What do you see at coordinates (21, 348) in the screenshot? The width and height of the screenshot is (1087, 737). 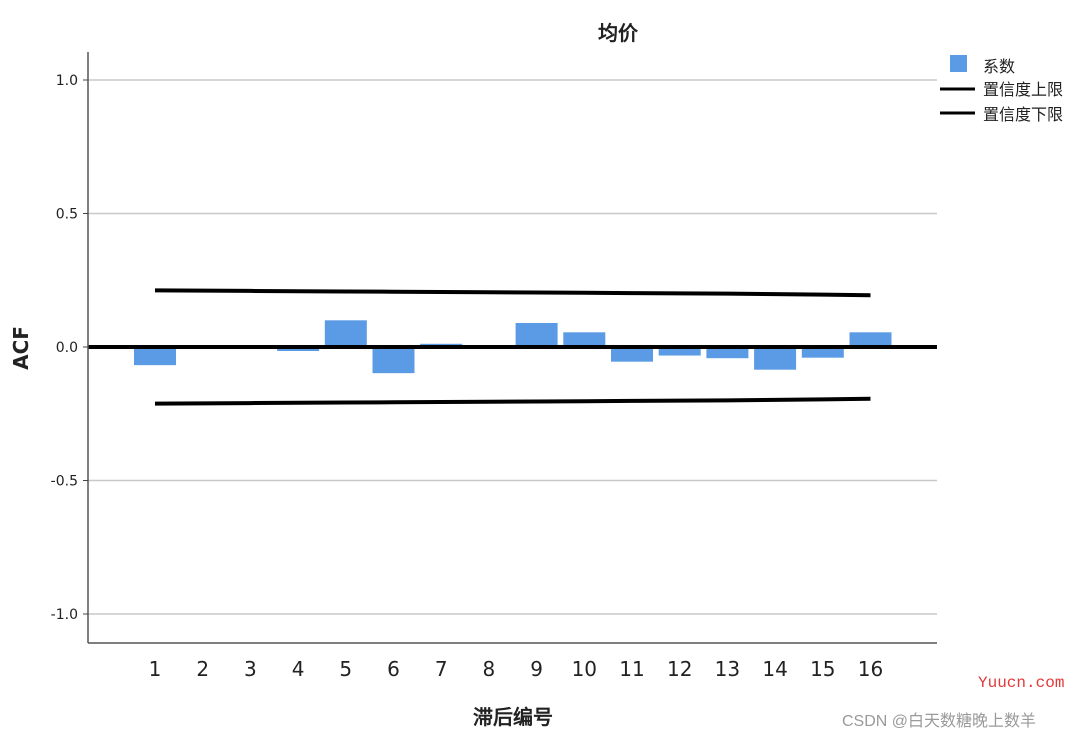 I see `y-axis-label: ACF` at bounding box center [21, 348].